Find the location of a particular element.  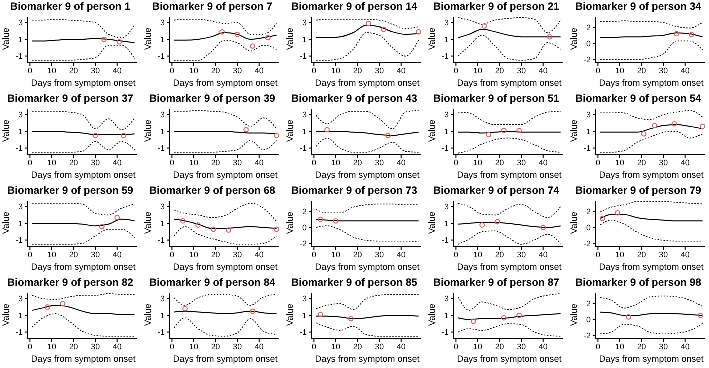

y-tick-label: -2 is located at coordinates (588, 336).